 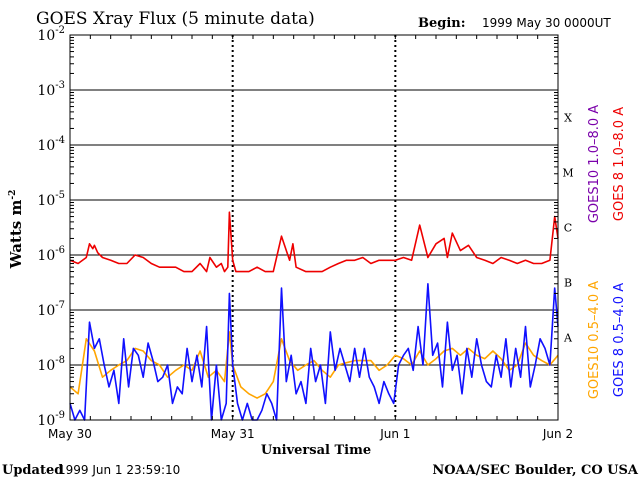 I want to click on y-tick-labels: 10⁻² 10⁻³ 10⁻⁴ 10⁻⁵ 10⁻⁶ 10⁻⁷ 10⁻⁸ 10⁻⁹, so click(x=51, y=227).